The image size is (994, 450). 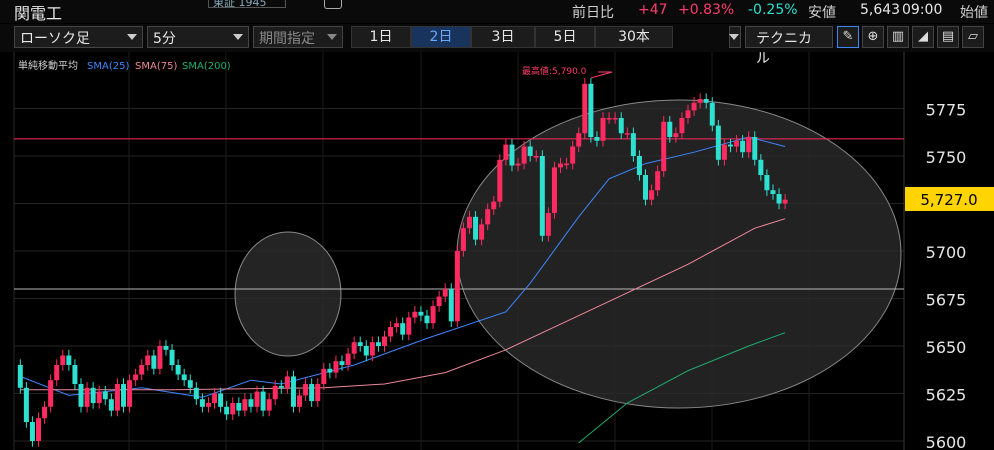 I want to click on save-icon: ▤, so click(x=948, y=37).